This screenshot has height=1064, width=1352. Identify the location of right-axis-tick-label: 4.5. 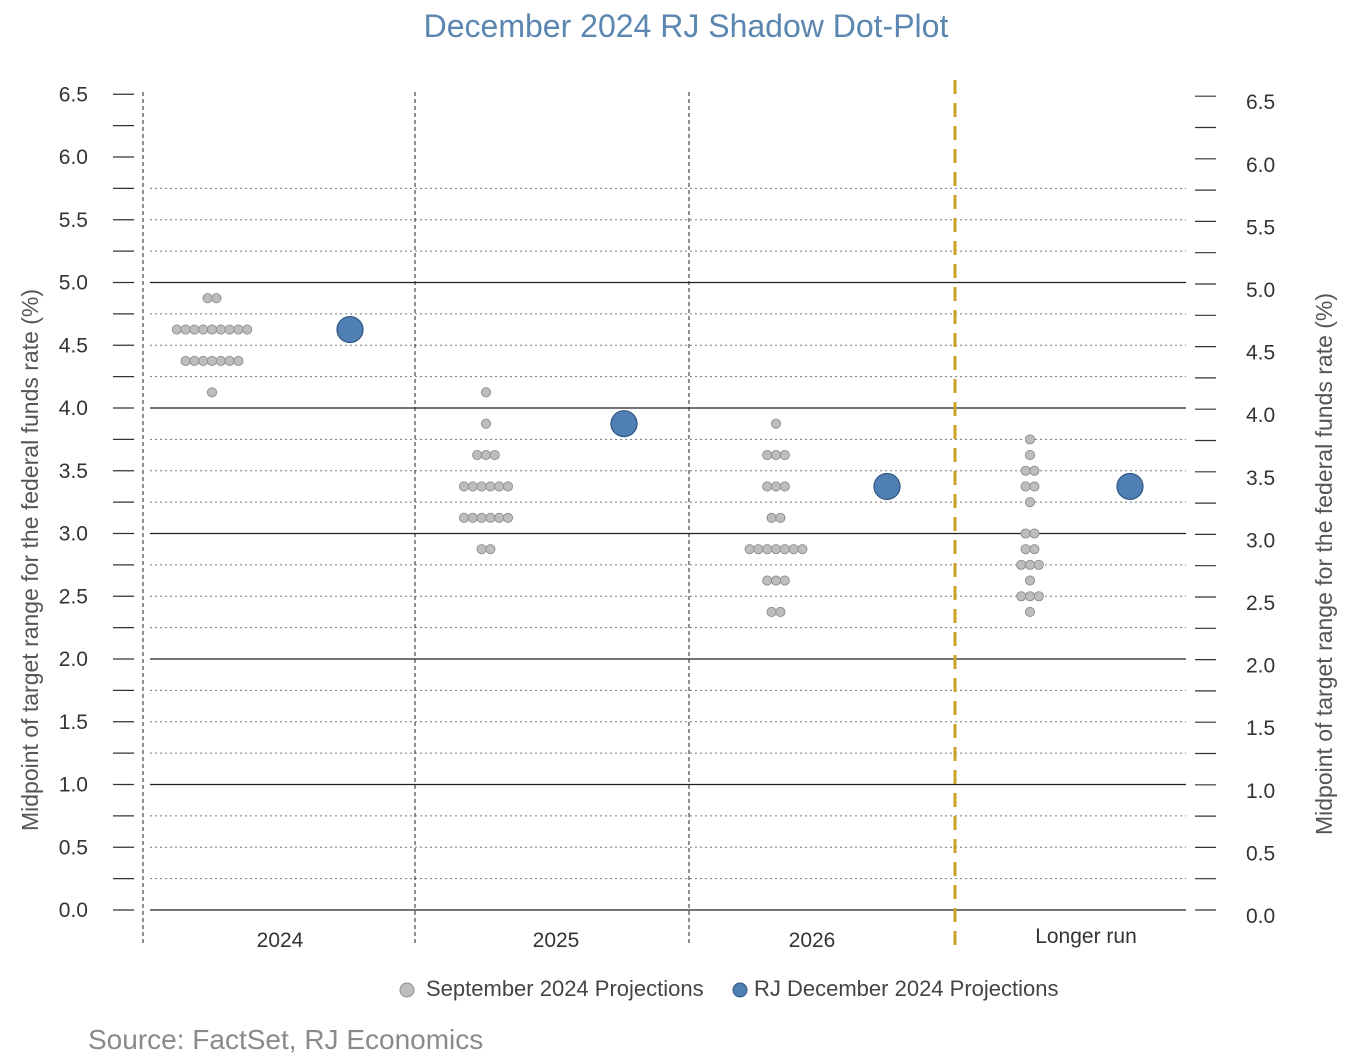
(1260, 353).